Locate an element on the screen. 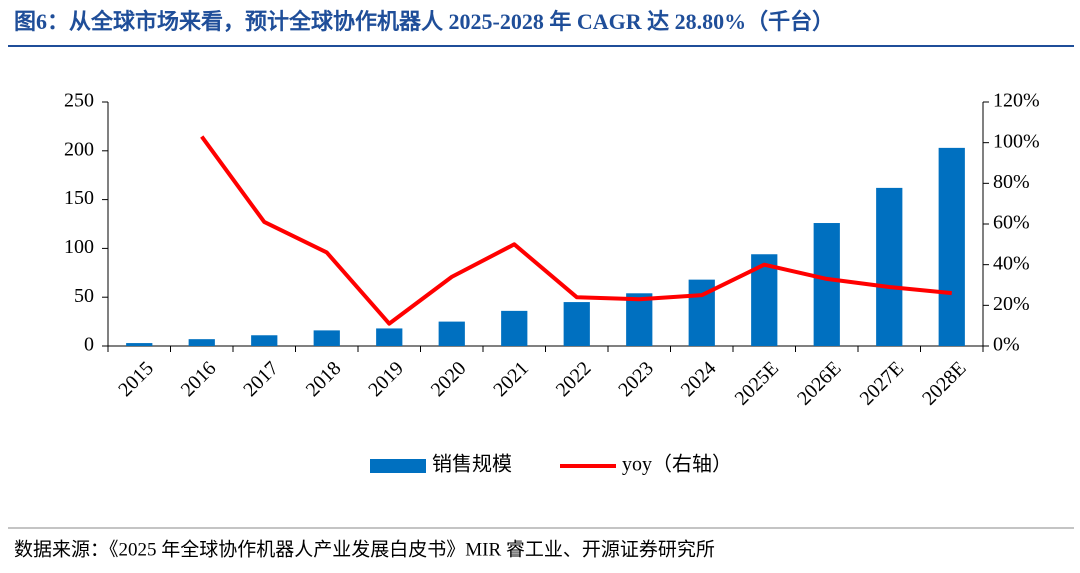 The width and height of the screenshot is (1080, 573). x-tick-label: 2023 is located at coordinates (636, 379).